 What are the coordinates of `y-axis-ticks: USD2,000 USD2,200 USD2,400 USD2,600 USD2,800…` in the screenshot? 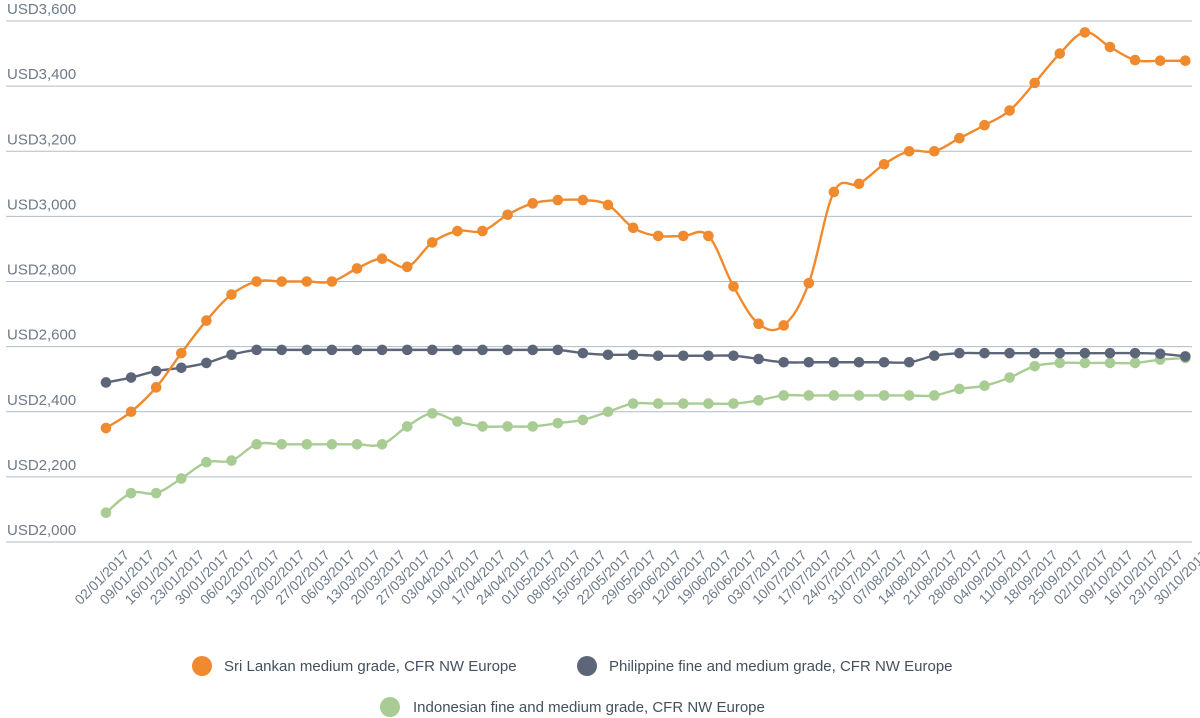 It's located at (41, 270).